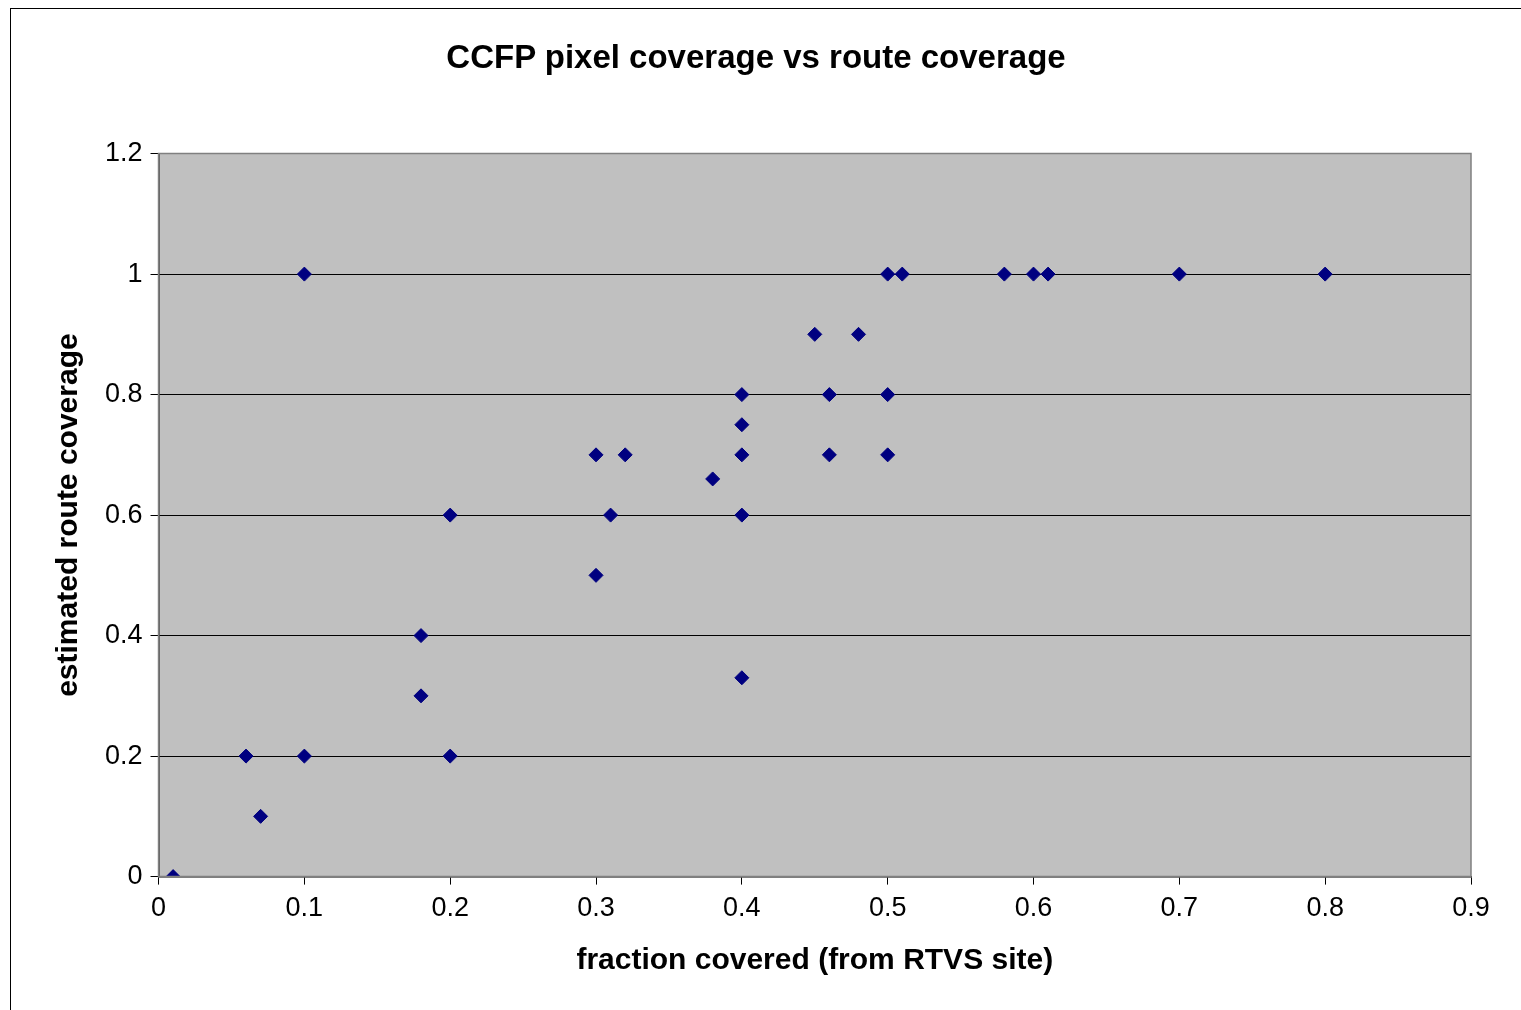 This screenshot has height=1010, width=1521. Describe the element at coordinates (123, 513) in the screenshot. I see `y-tick-label: 0.6` at that location.